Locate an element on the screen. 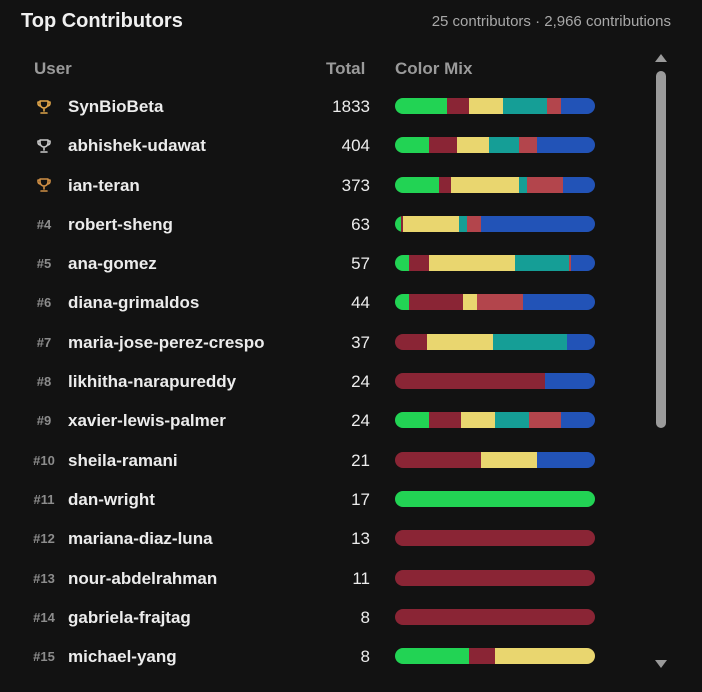 This screenshot has height=692, width=702. contributor-row: ian-teran 373 is located at coordinates (325, 185).